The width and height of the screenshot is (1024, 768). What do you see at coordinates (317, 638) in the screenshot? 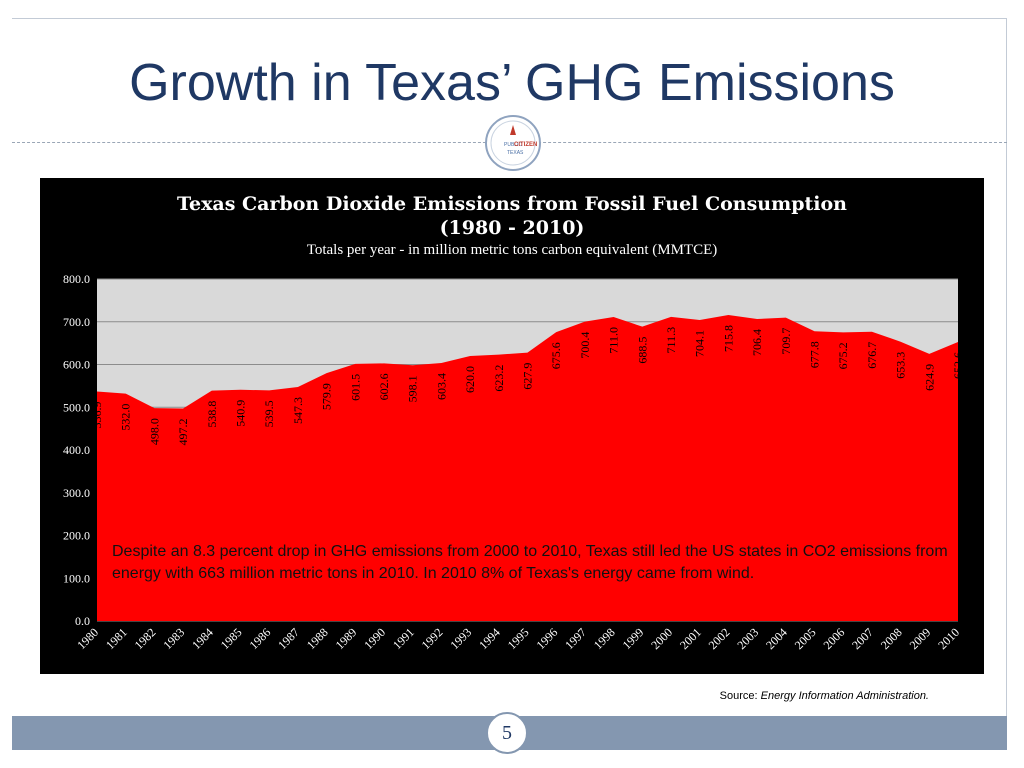
I see `x-tick-label: 1988` at bounding box center [317, 638].